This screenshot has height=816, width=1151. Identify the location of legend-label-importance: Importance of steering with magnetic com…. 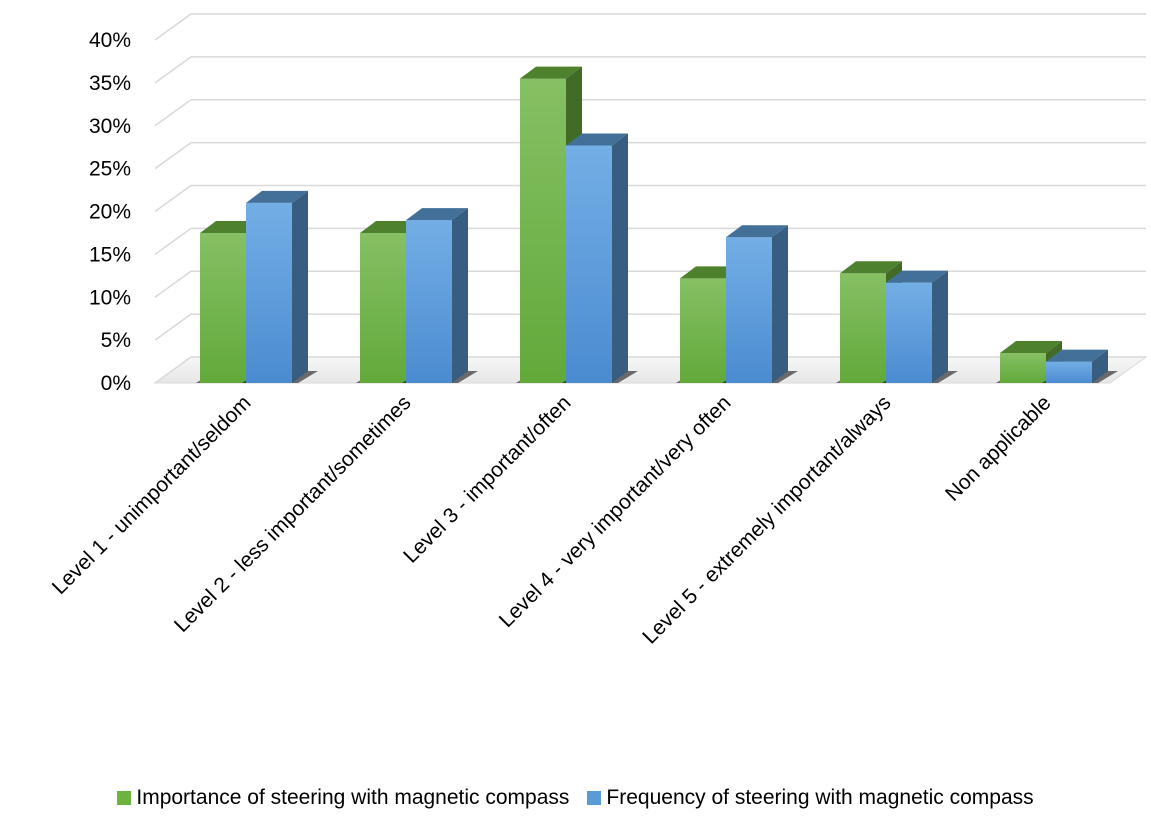
(353, 797).